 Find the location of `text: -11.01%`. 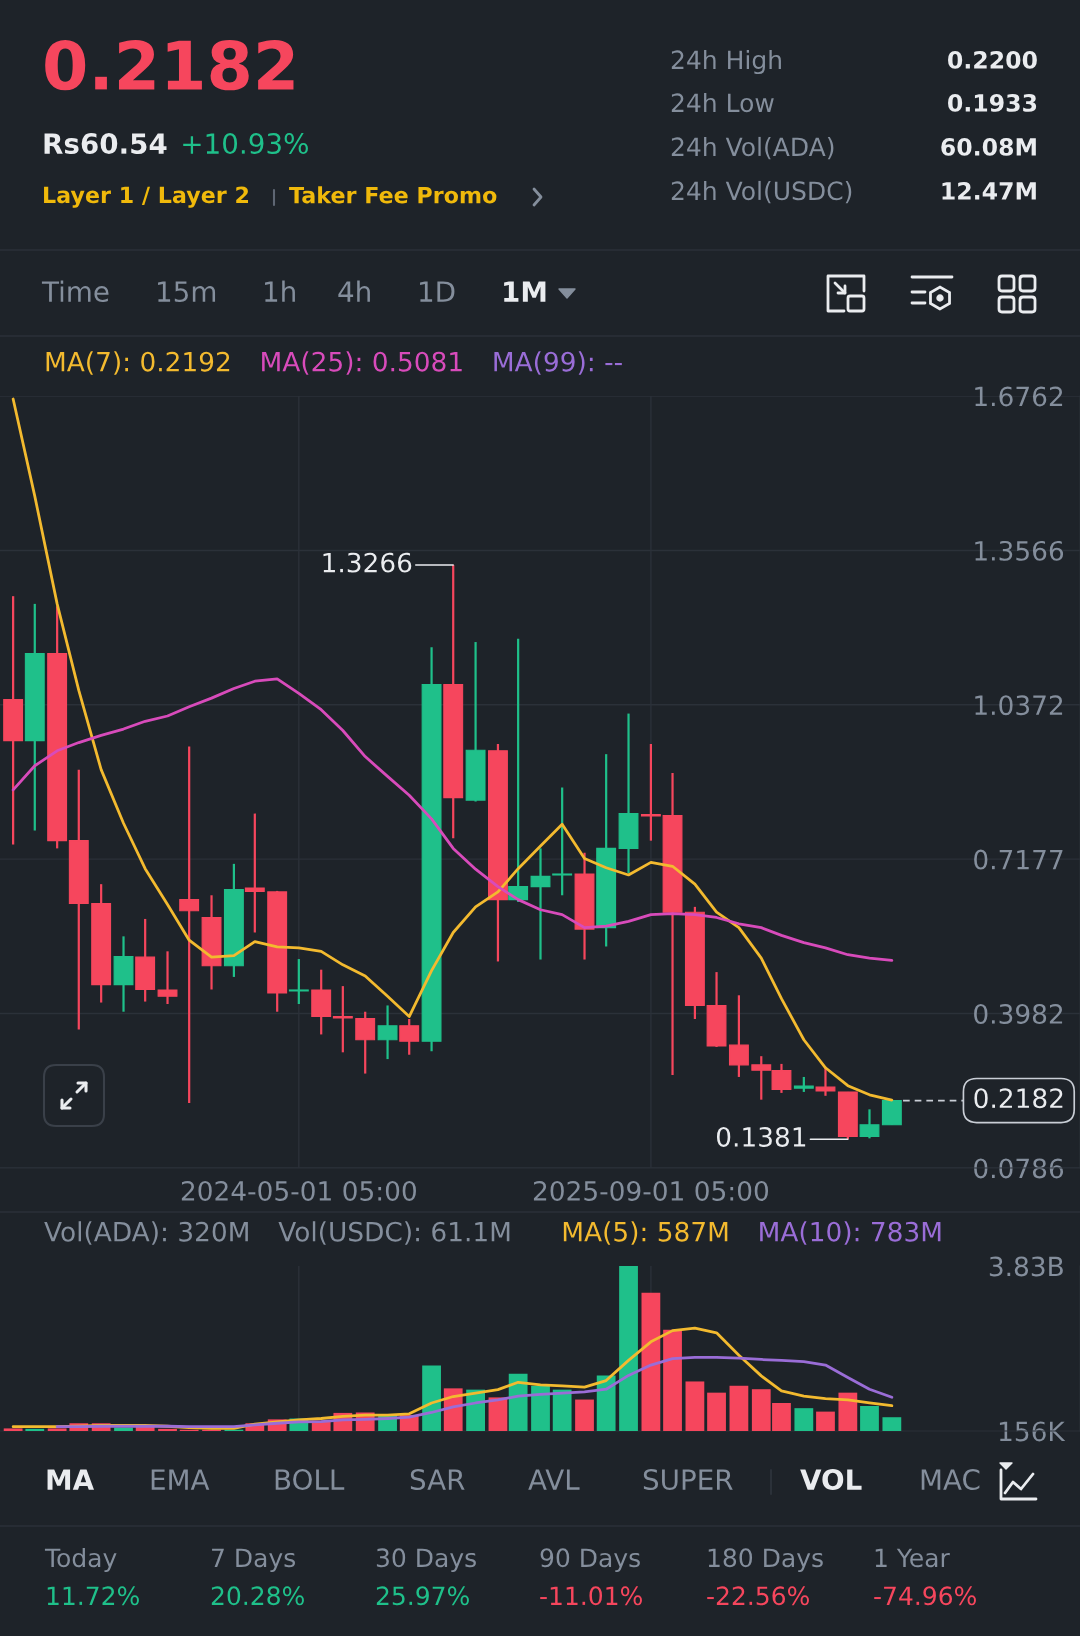

text: -11.01% is located at coordinates (591, 1596).